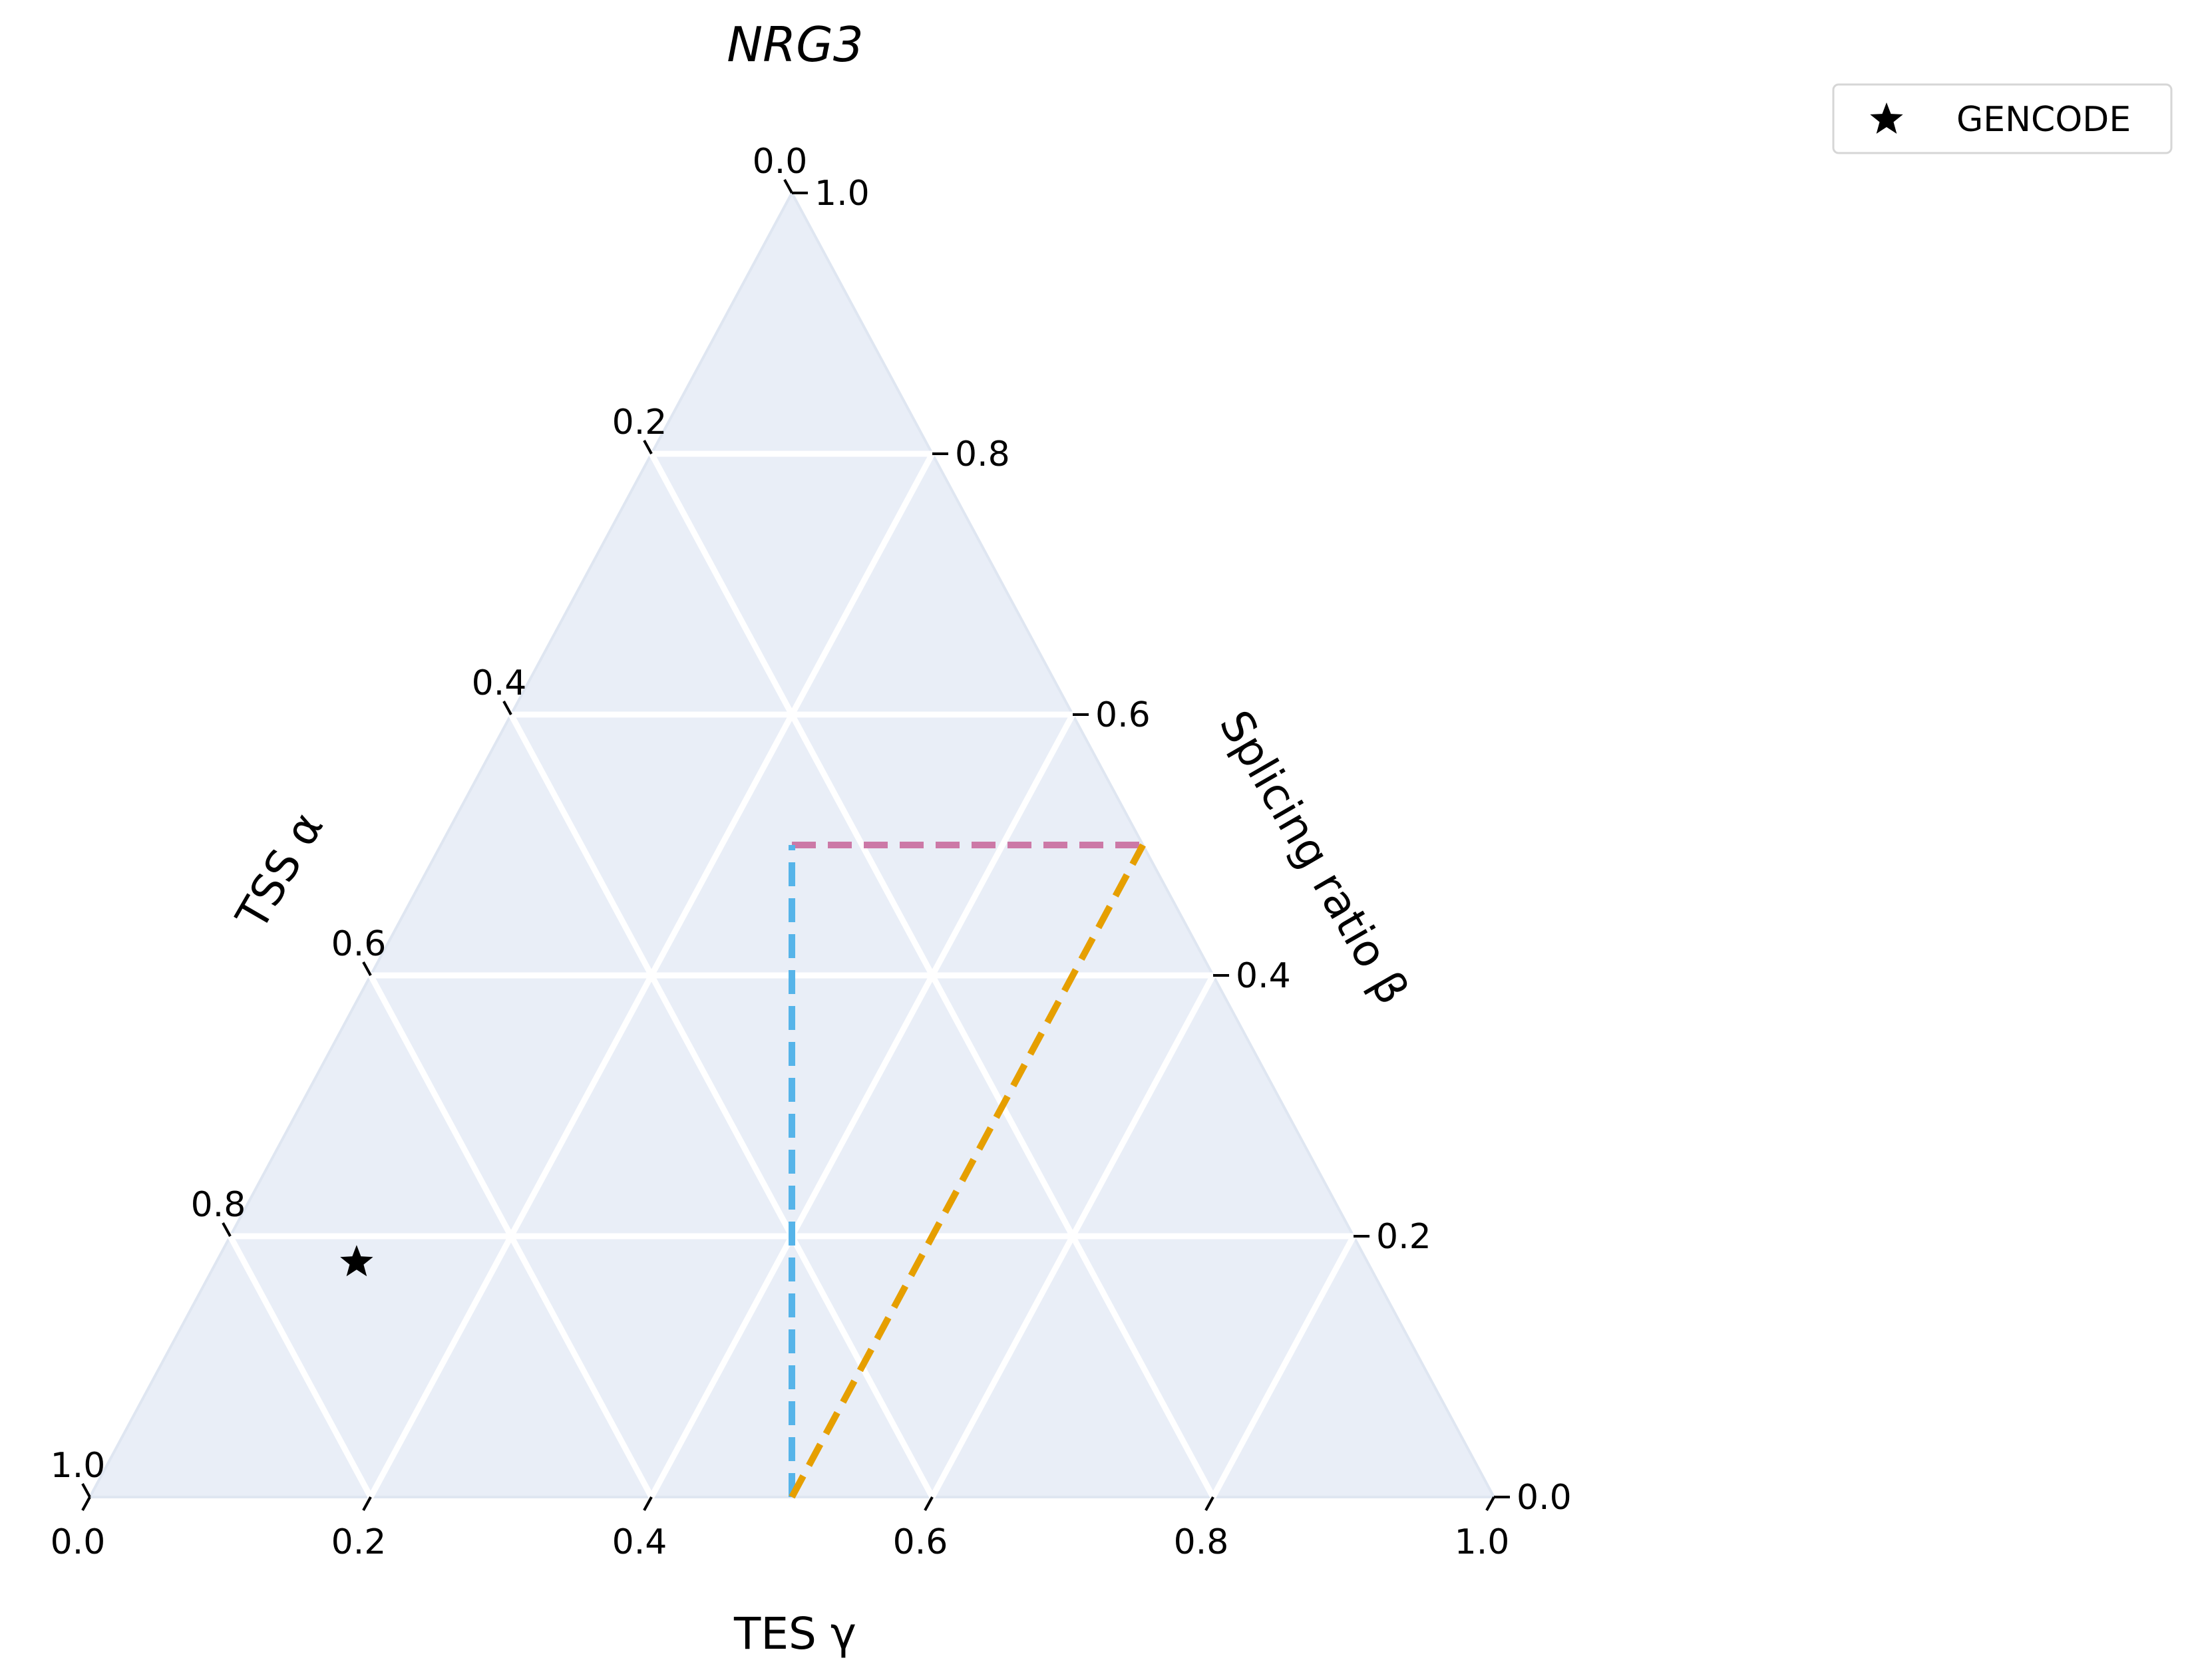 Image resolution: width=2186 pixels, height=1680 pixels. I want to click on legend-label-gencode: GENCODE, so click(2043, 120).